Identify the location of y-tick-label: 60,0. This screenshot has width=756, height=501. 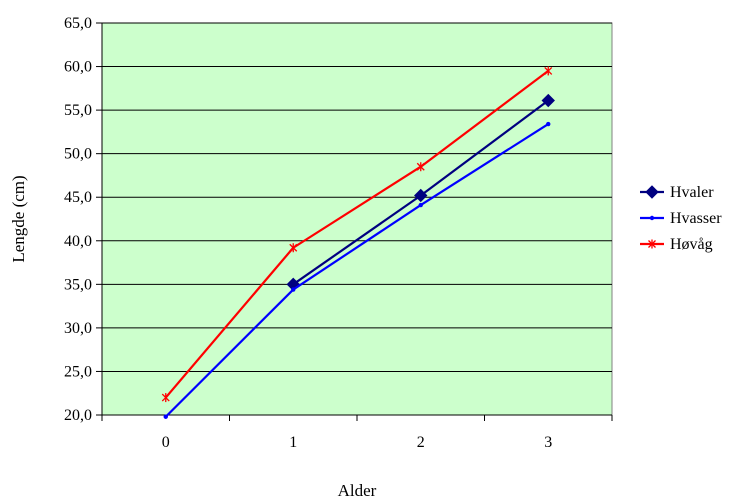
(78, 67).